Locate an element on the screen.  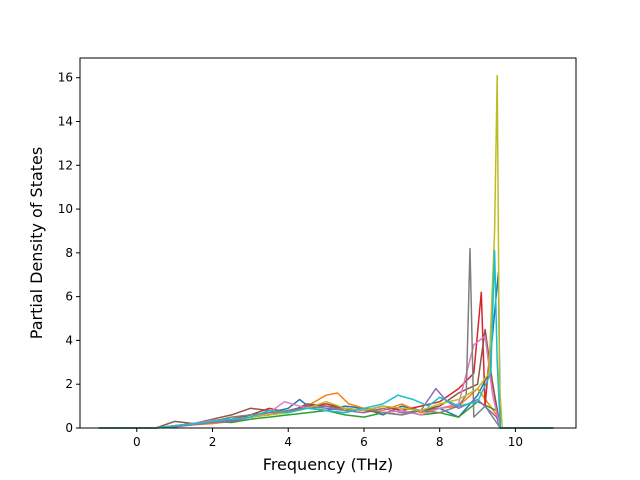
y-tick-label: 12 is located at coordinates (65, 165).